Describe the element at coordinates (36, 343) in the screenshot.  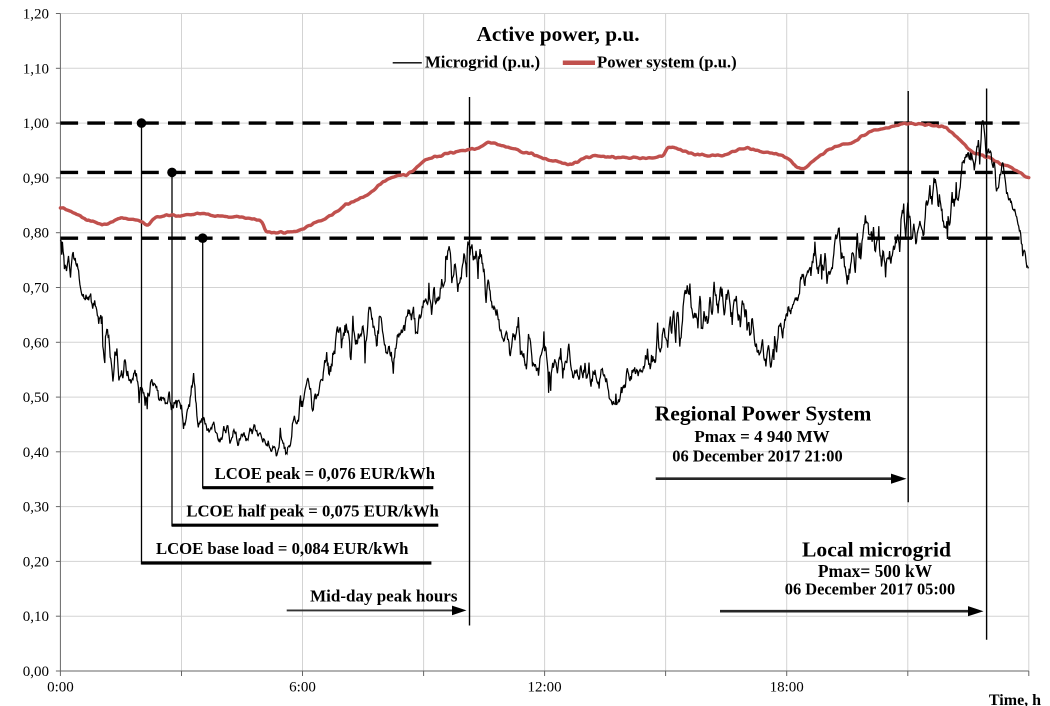
I see `svg-text: 0,60` at that location.